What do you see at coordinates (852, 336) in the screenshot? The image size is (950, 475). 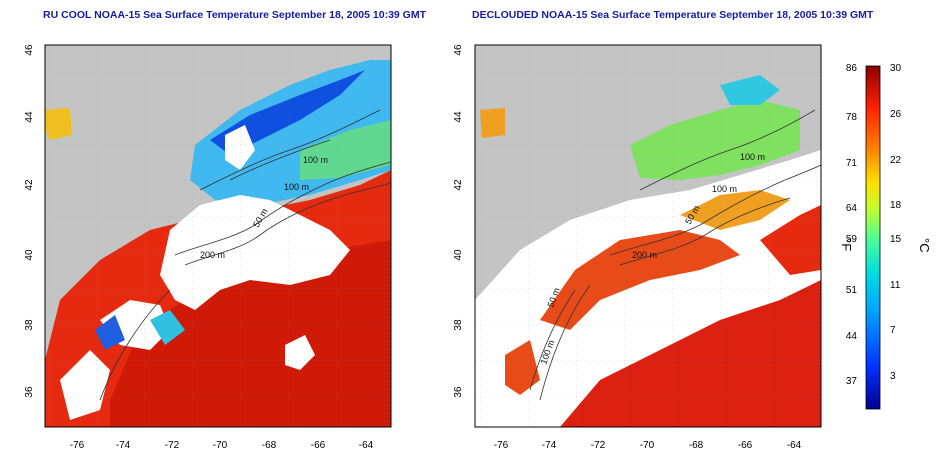 I see `f-tick-label: 44` at bounding box center [852, 336].